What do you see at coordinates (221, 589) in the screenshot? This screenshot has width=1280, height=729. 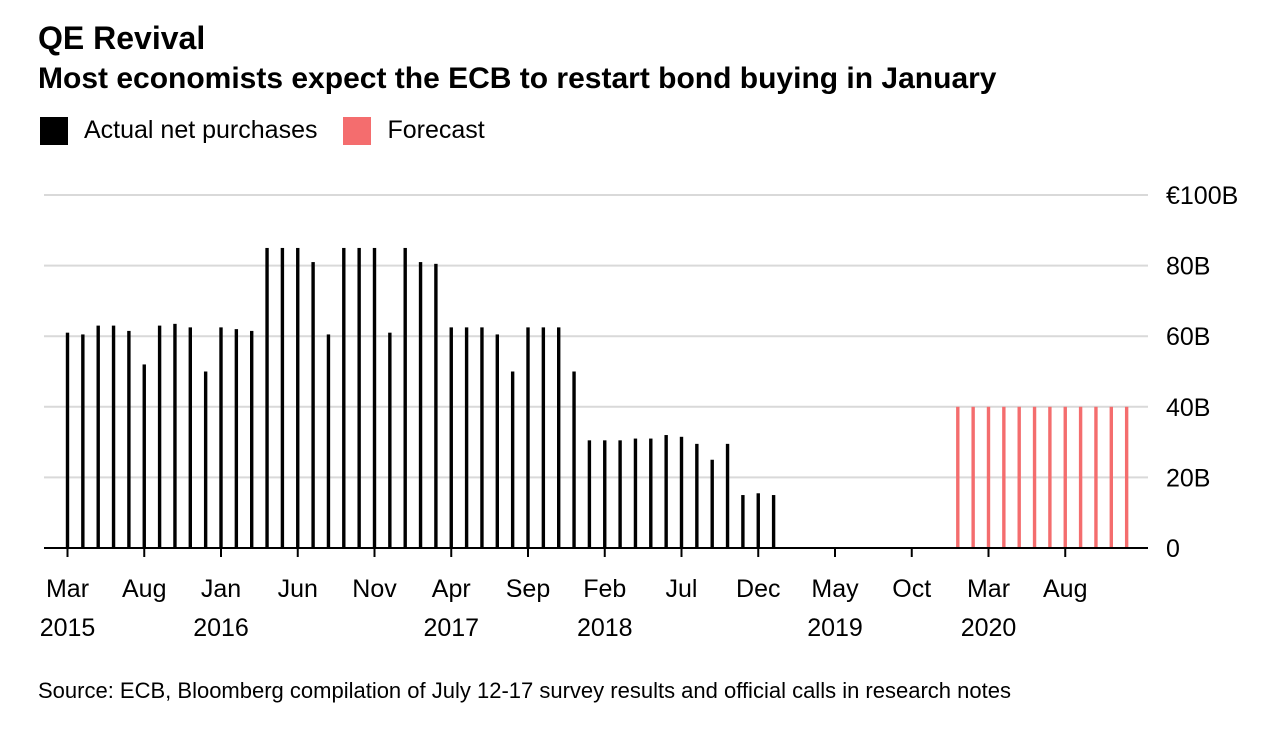 I see `x-tick-label: Jan` at bounding box center [221, 589].